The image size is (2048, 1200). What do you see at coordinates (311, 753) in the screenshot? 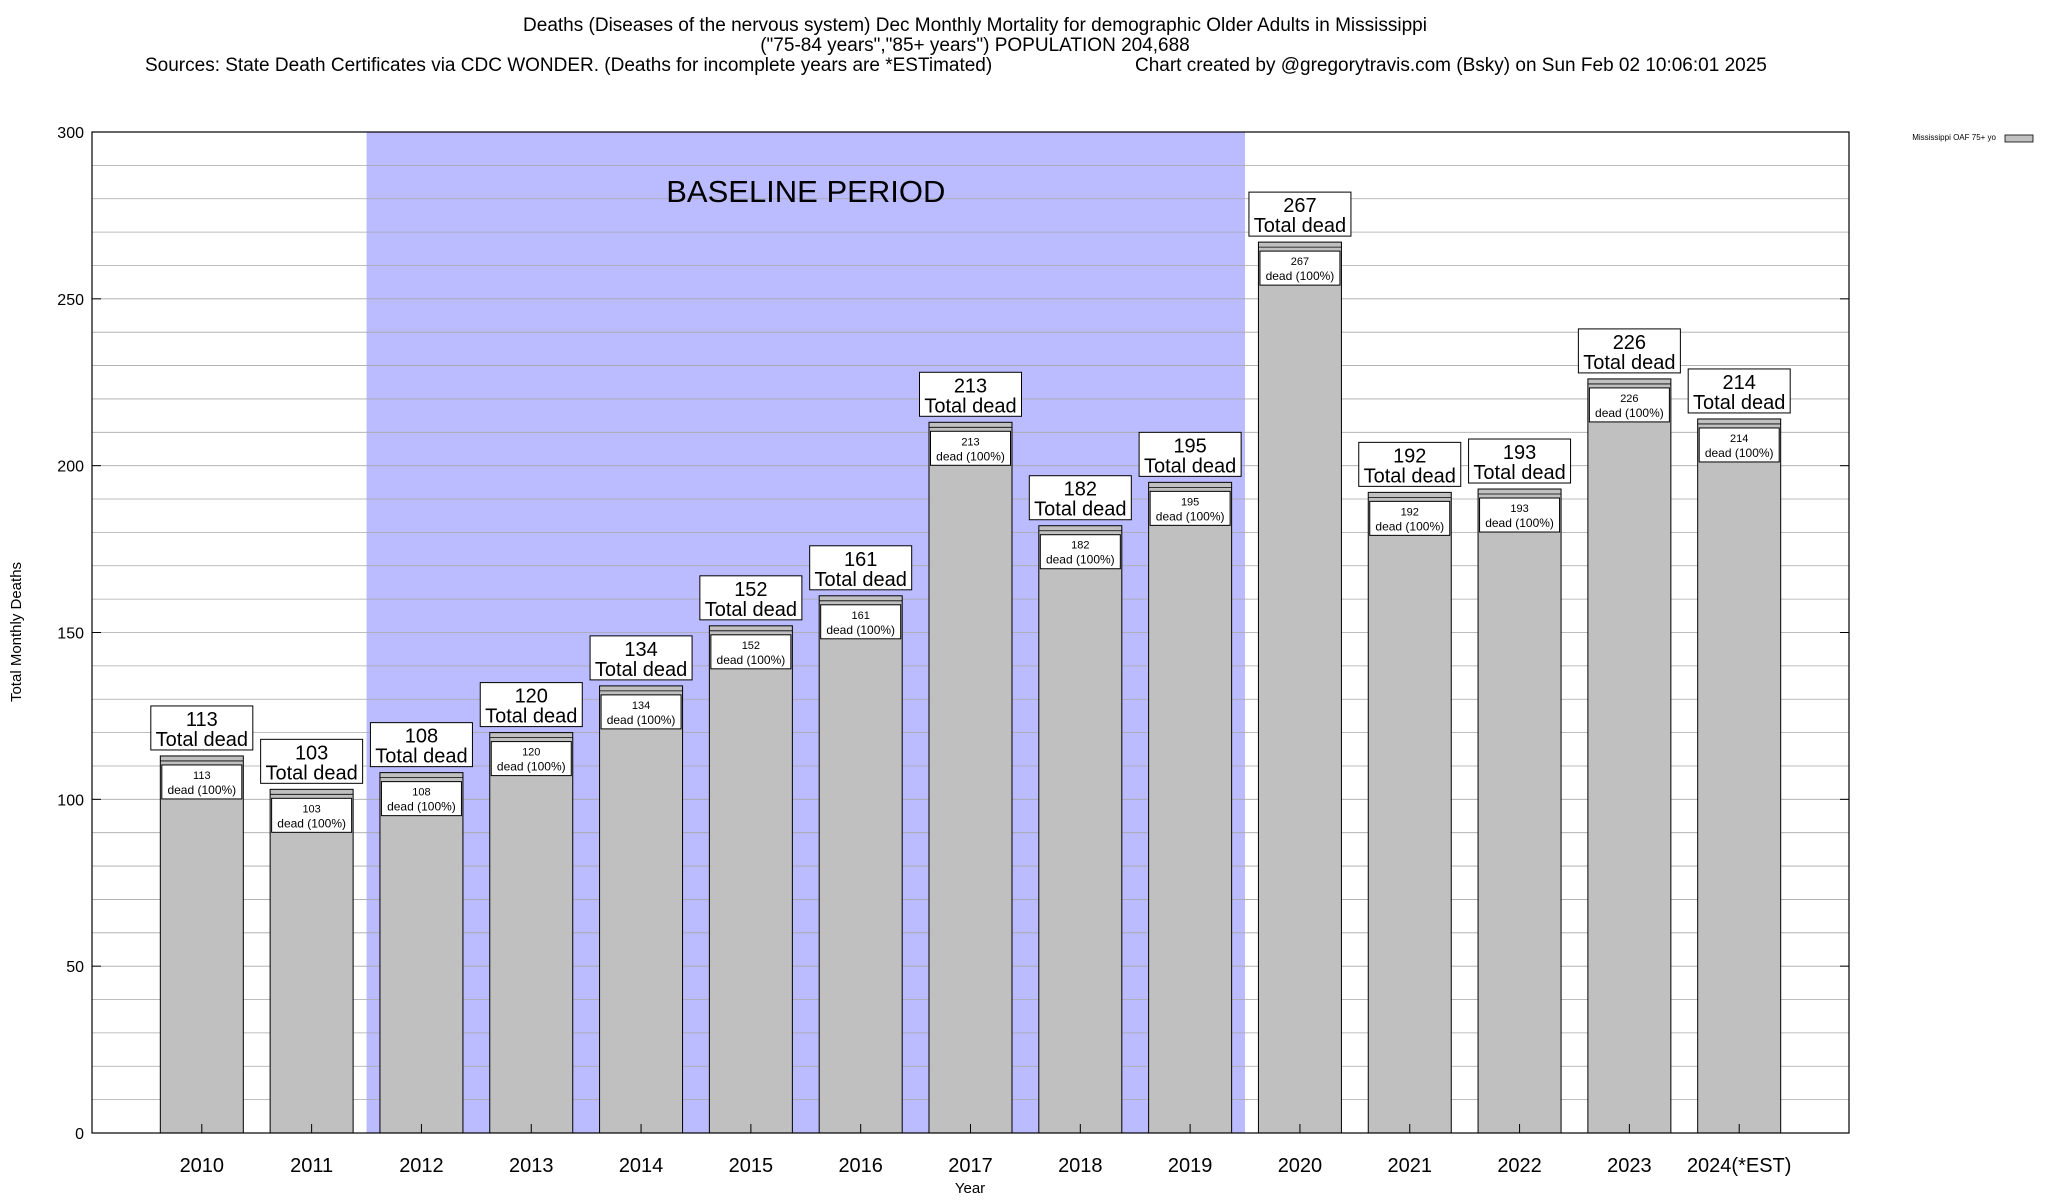
I see `total-label-value: 103` at bounding box center [311, 753].